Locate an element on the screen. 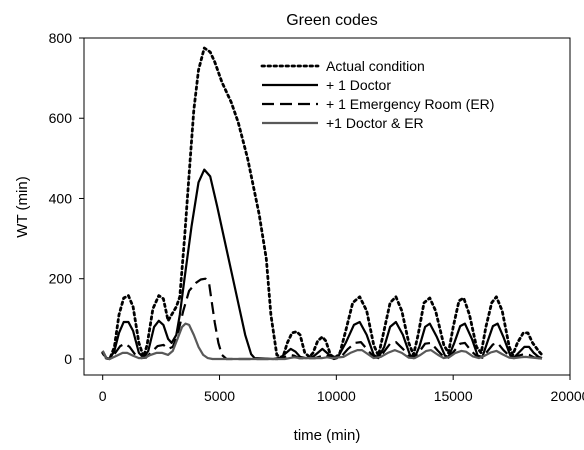  y-tick-label: 600 is located at coordinates (61, 118).